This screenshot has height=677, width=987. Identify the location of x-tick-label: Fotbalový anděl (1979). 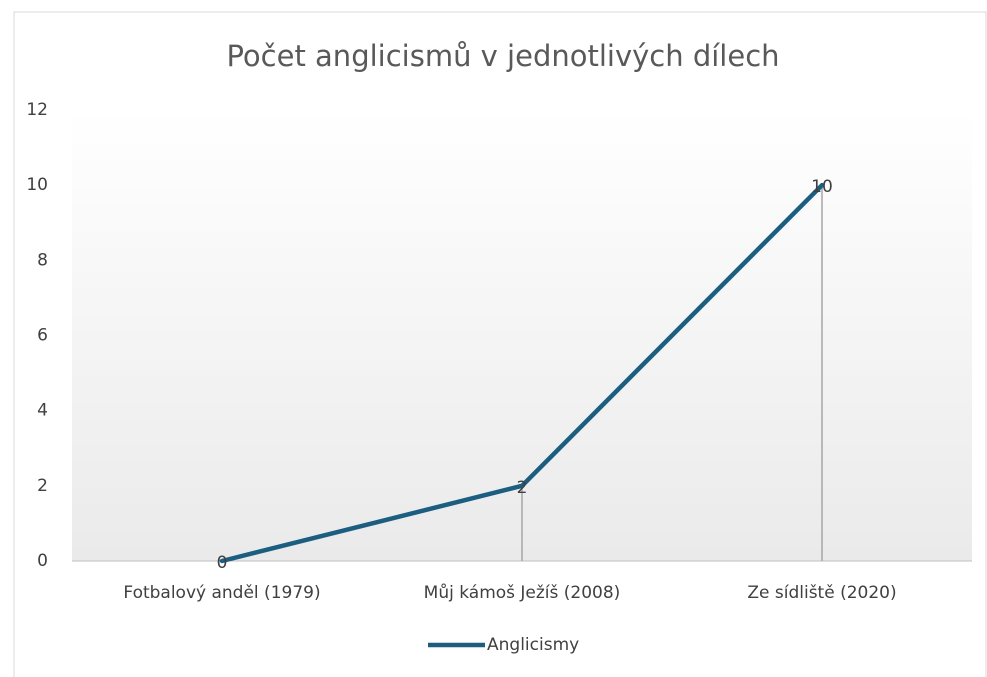
(221, 593).